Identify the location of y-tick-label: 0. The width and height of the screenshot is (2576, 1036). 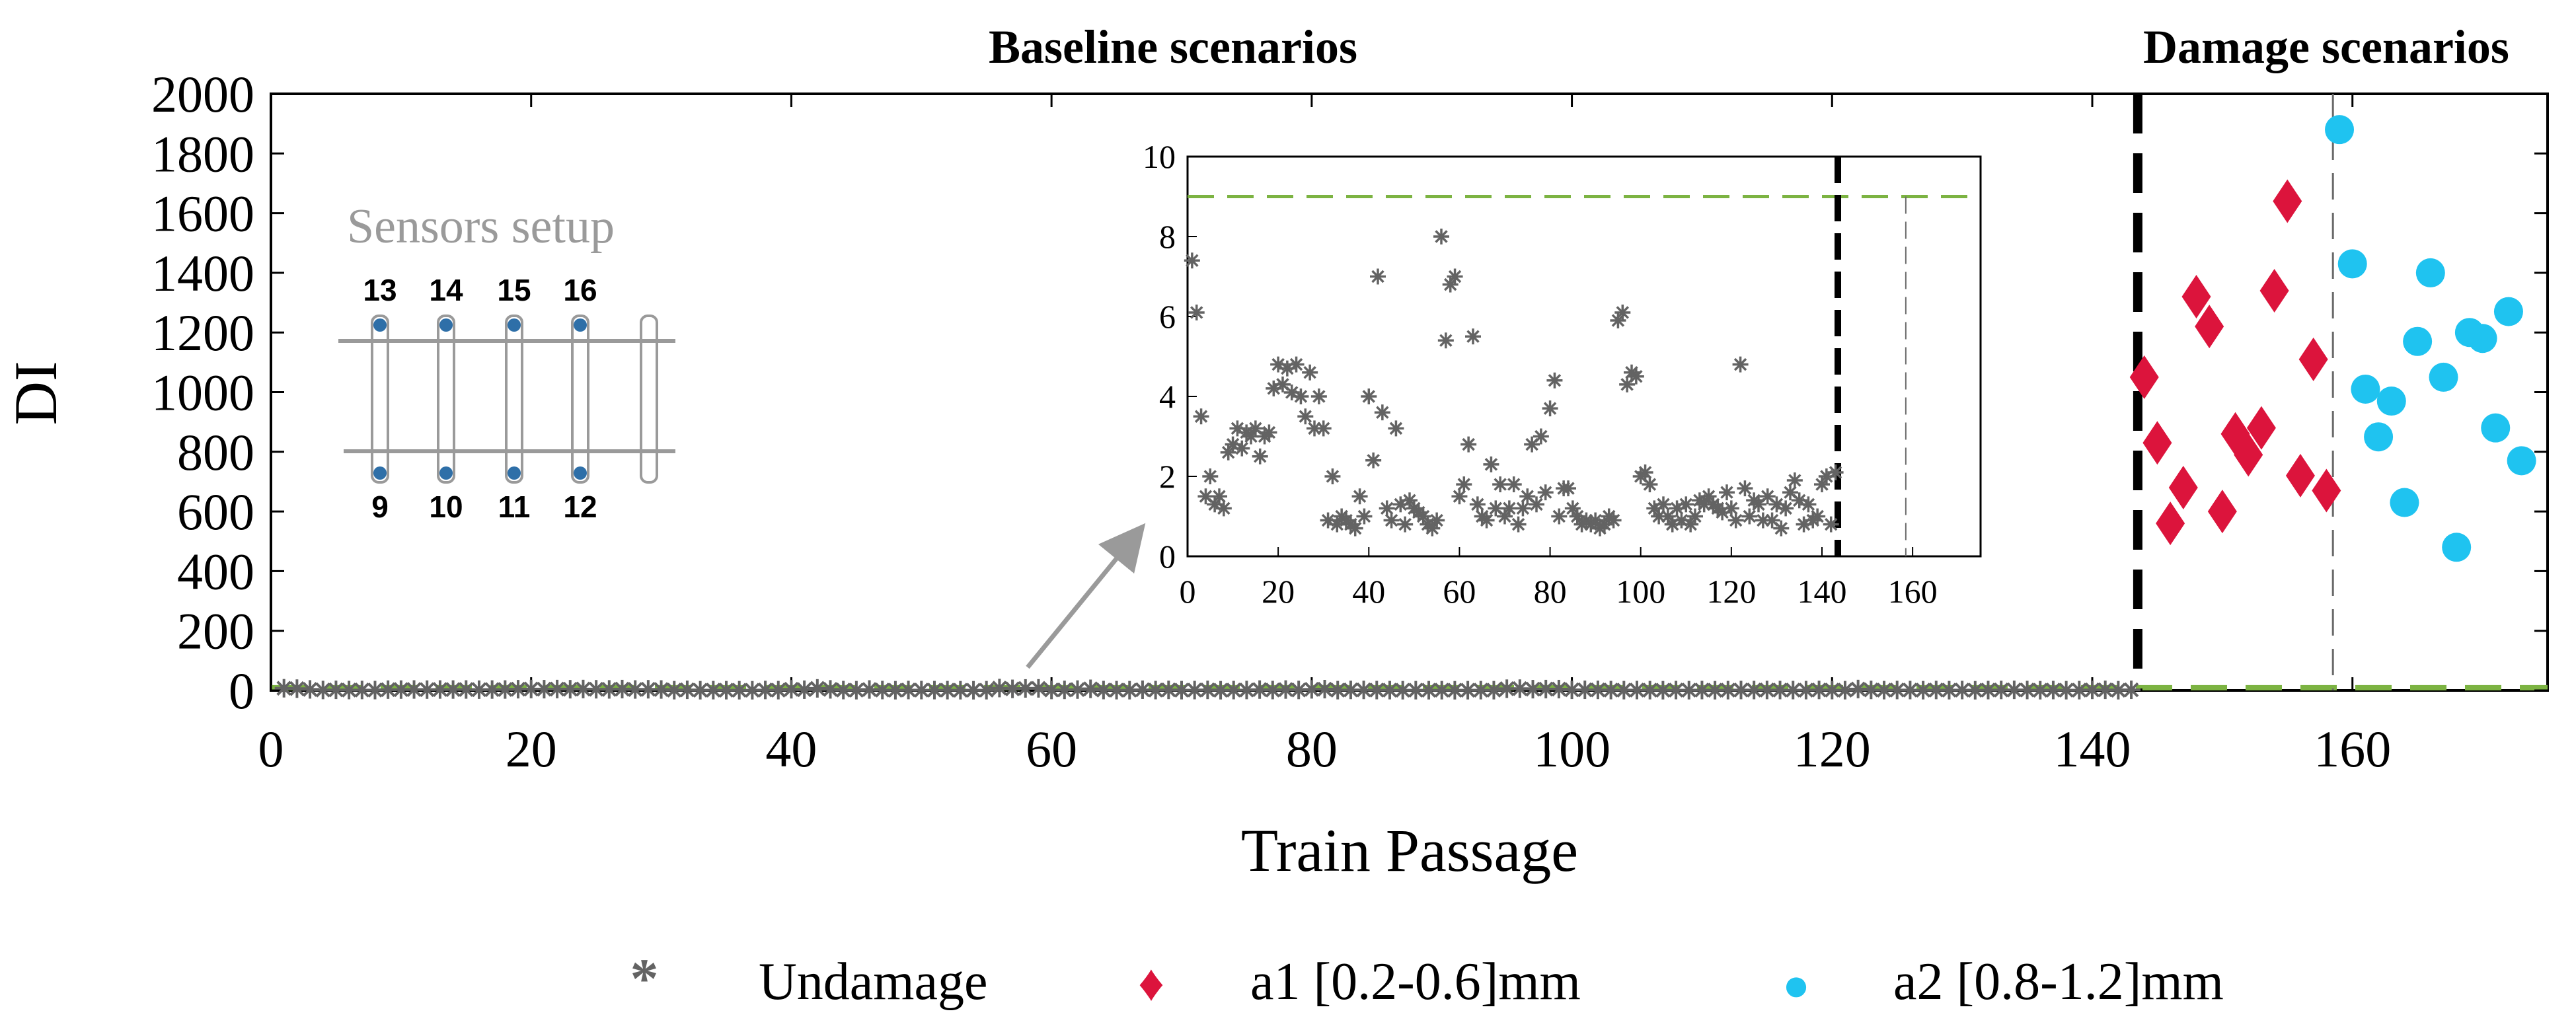
(241, 691).